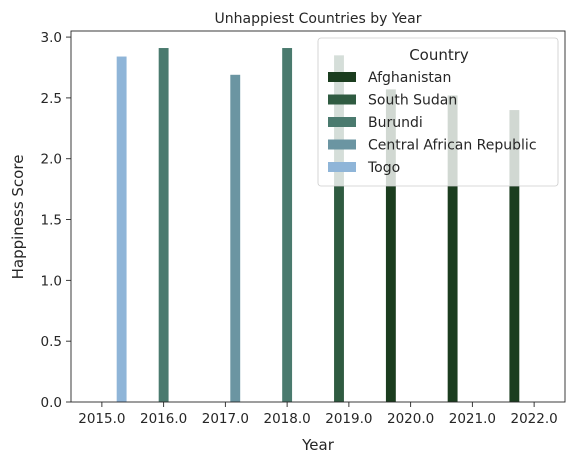 Image resolution: width=577 pixels, height=463 pixels. What do you see at coordinates (163, 225) in the screenshot?
I see `bar-burundi-2016.0` at bounding box center [163, 225].